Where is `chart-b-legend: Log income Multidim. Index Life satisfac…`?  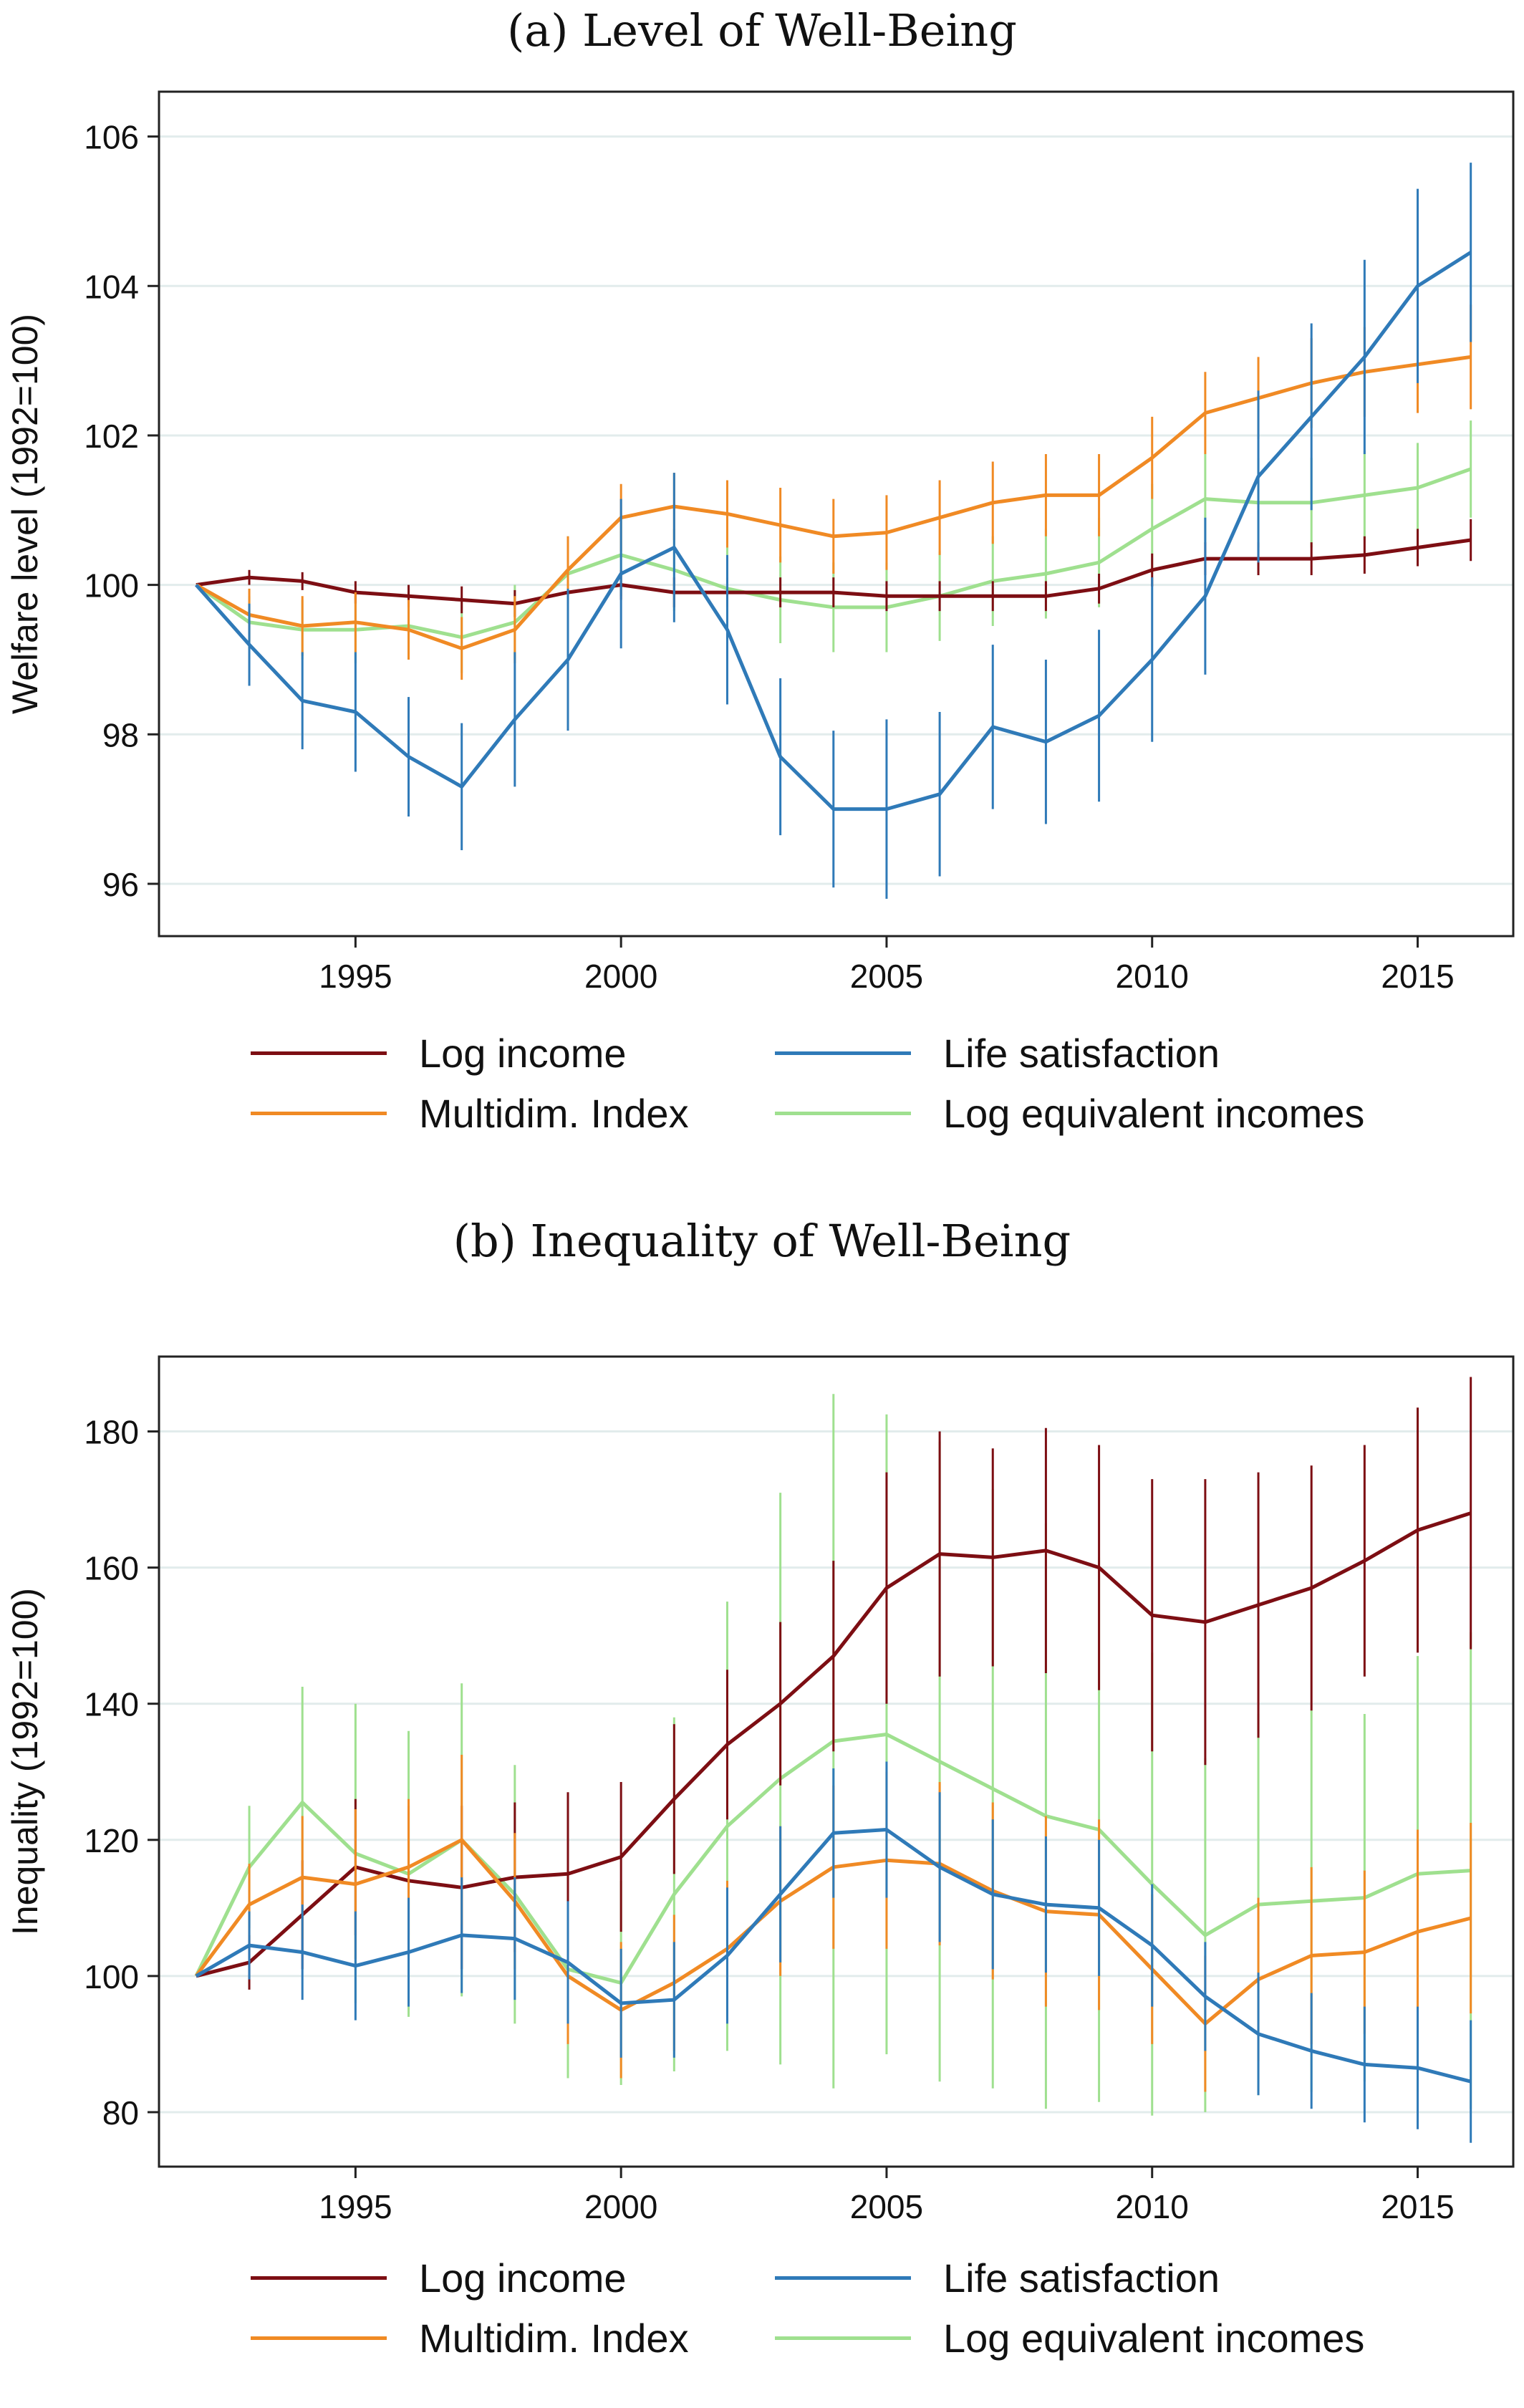 chart-b-legend: Log income Multidim. Index Life satisfac… is located at coordinates (859, 2317).